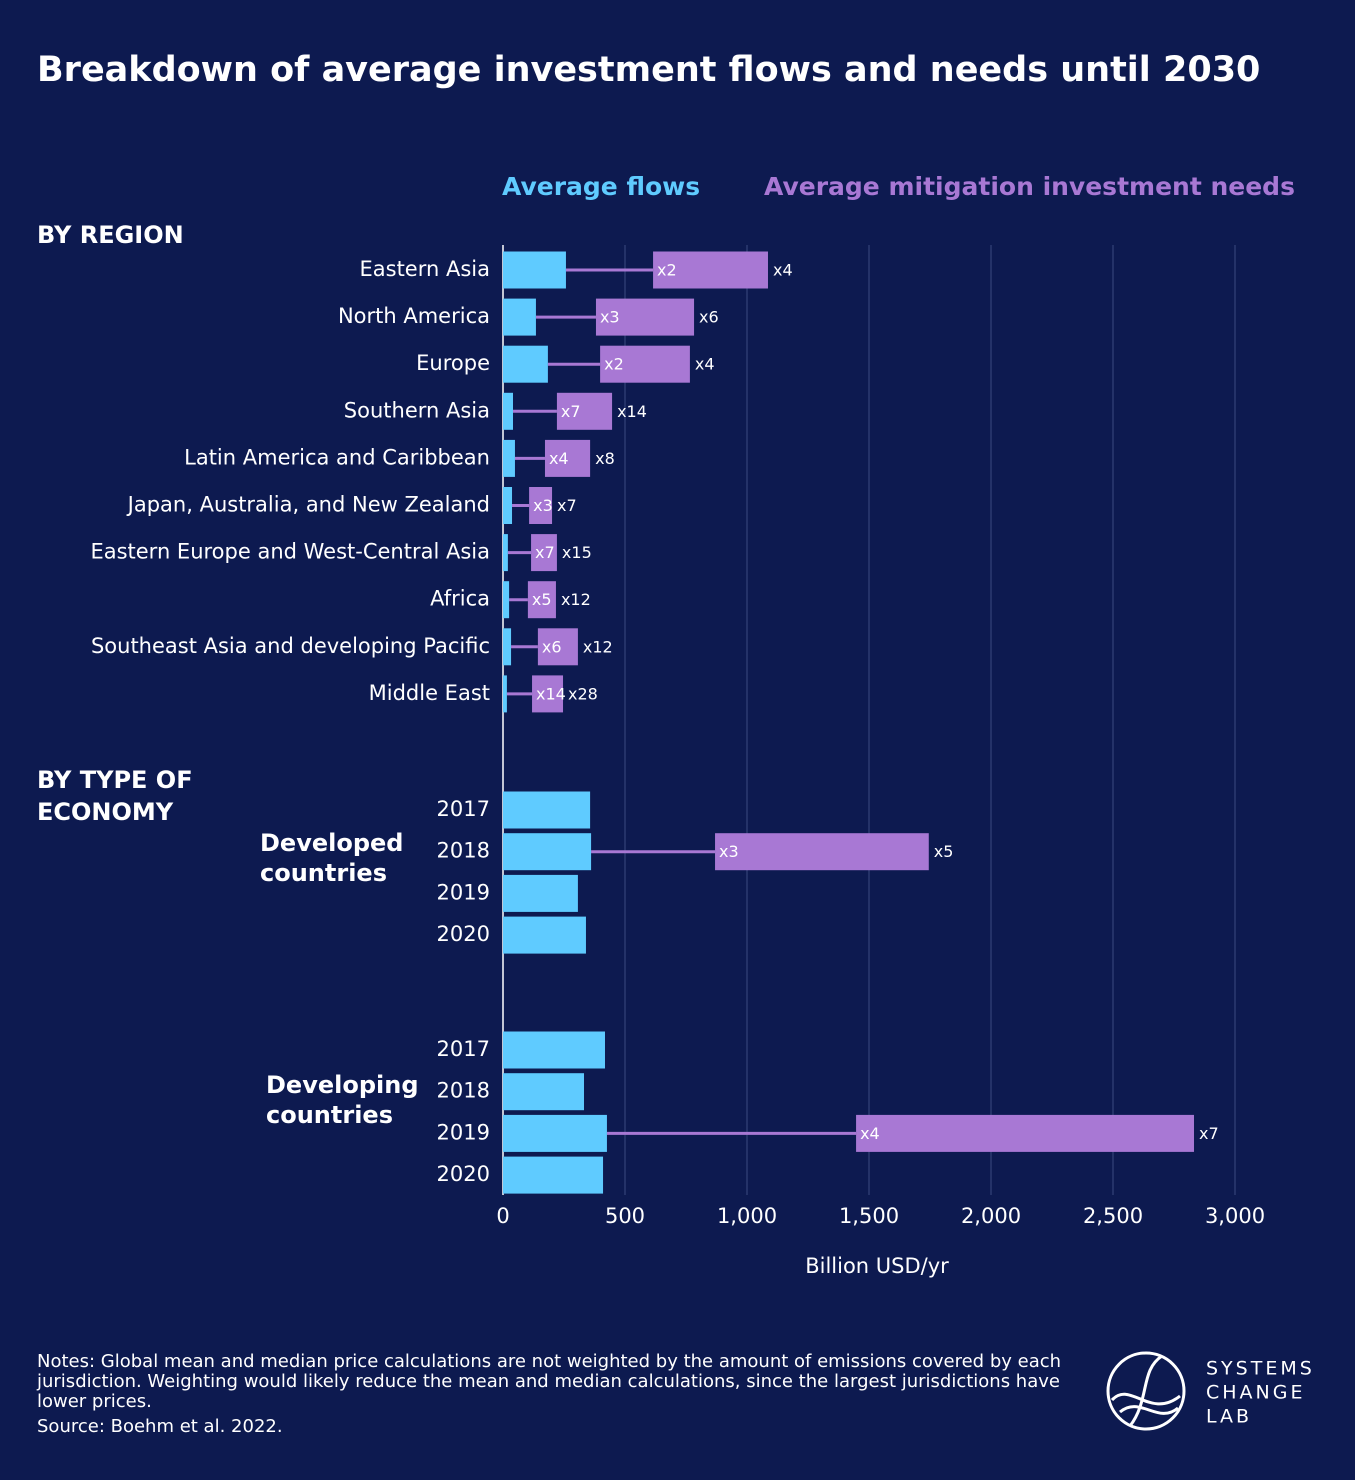 This screenshot has height=1480, width=1355. I want to click on x-tick-label: 1,500, so click(869, 1216).